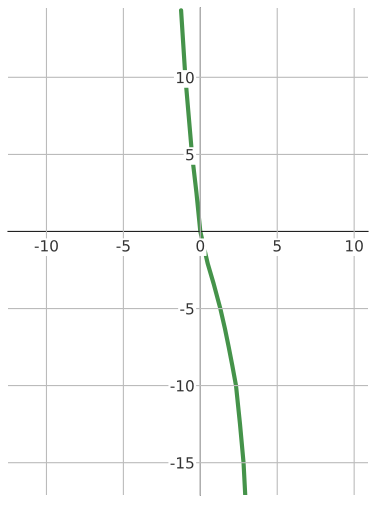  Describe the element at coordinates (182, 463) in the screenshot. I see `y-tick-label: -15` at that location.